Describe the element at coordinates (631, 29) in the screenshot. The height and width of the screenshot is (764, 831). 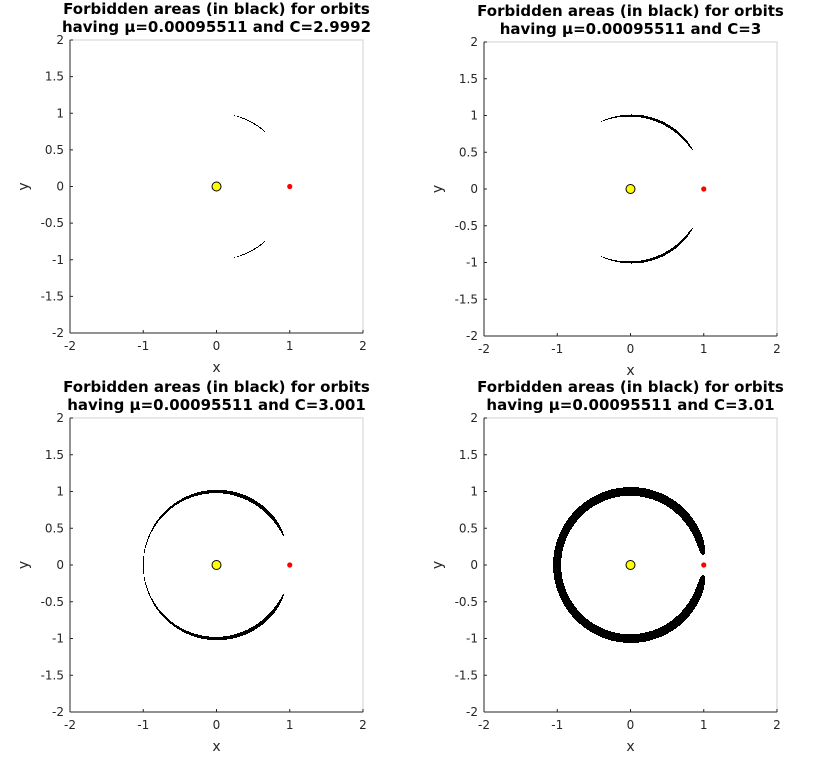
I see `chart-title-line-2: having μ=0.00095511 and C=3` at that location.